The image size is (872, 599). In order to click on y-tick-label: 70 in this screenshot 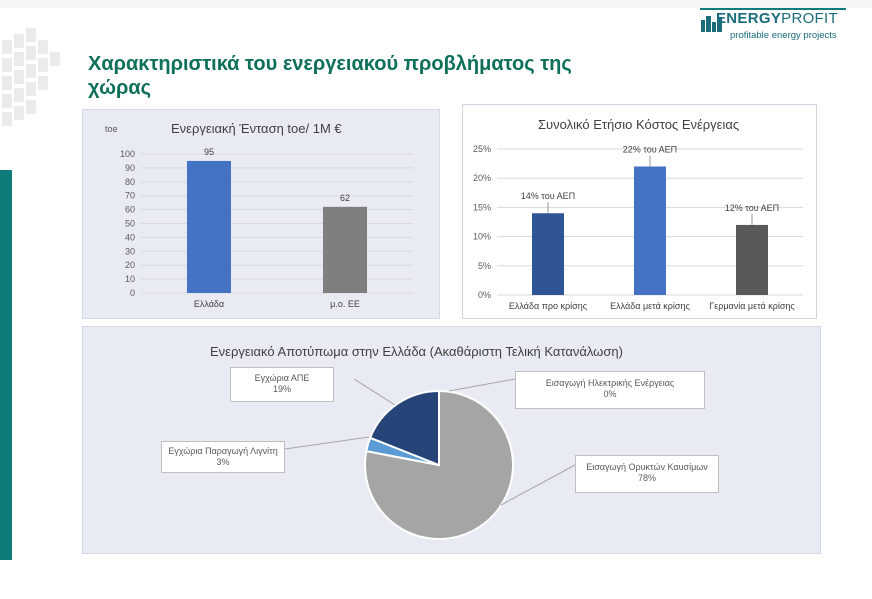, I will do `click(130, 196)`.